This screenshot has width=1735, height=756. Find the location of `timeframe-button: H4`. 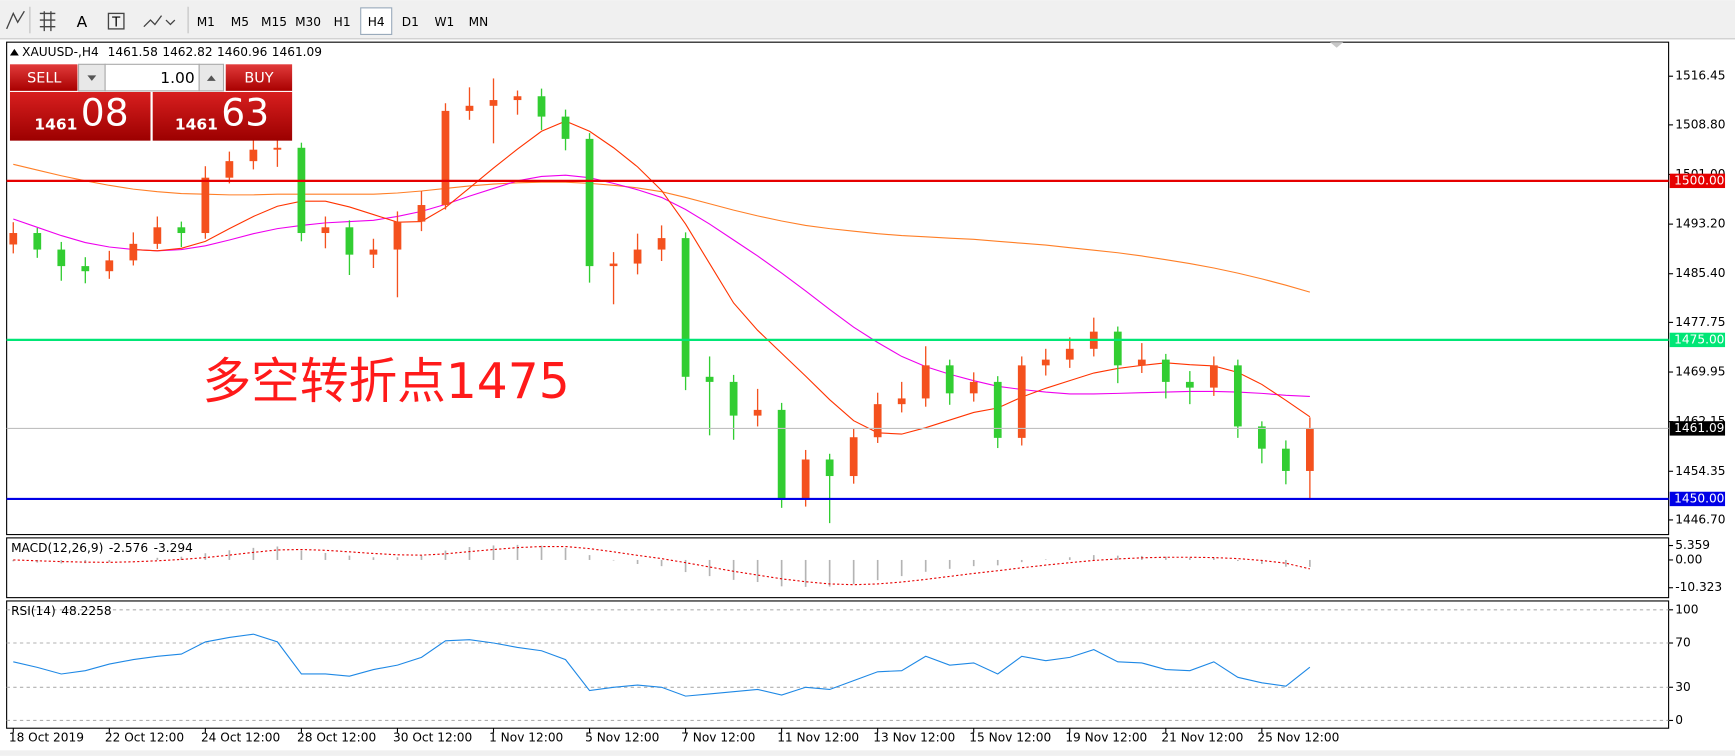

timeframe-button: H4 is located at coordinates (376, 22).